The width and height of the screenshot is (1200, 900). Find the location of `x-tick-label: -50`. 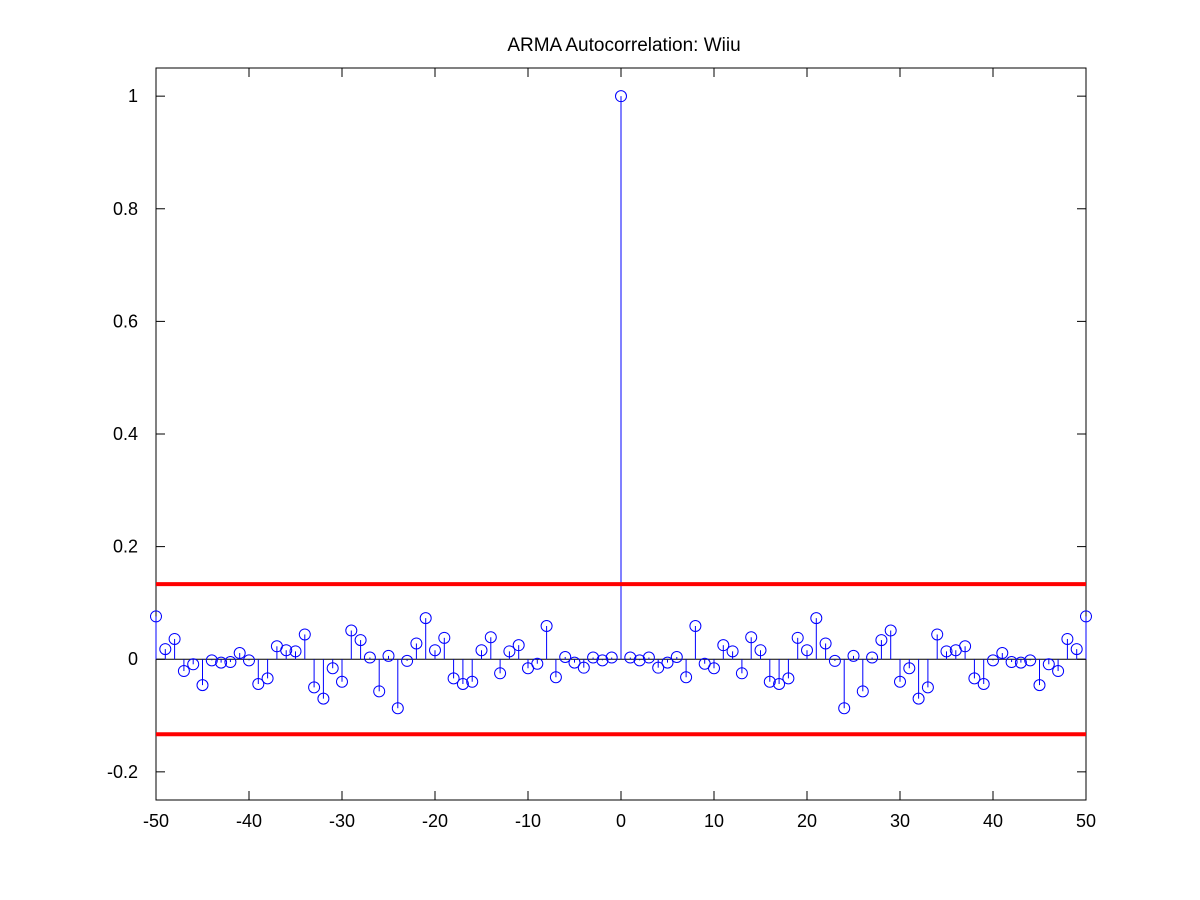

x-tick-label: -50 is located at coordinates (156, 821).